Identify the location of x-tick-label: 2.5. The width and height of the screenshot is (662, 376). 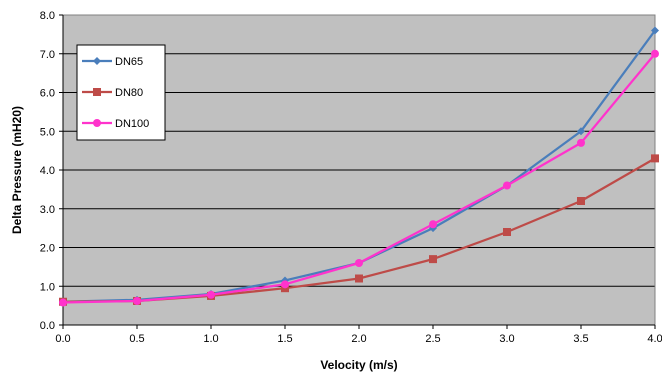
(432, 339).